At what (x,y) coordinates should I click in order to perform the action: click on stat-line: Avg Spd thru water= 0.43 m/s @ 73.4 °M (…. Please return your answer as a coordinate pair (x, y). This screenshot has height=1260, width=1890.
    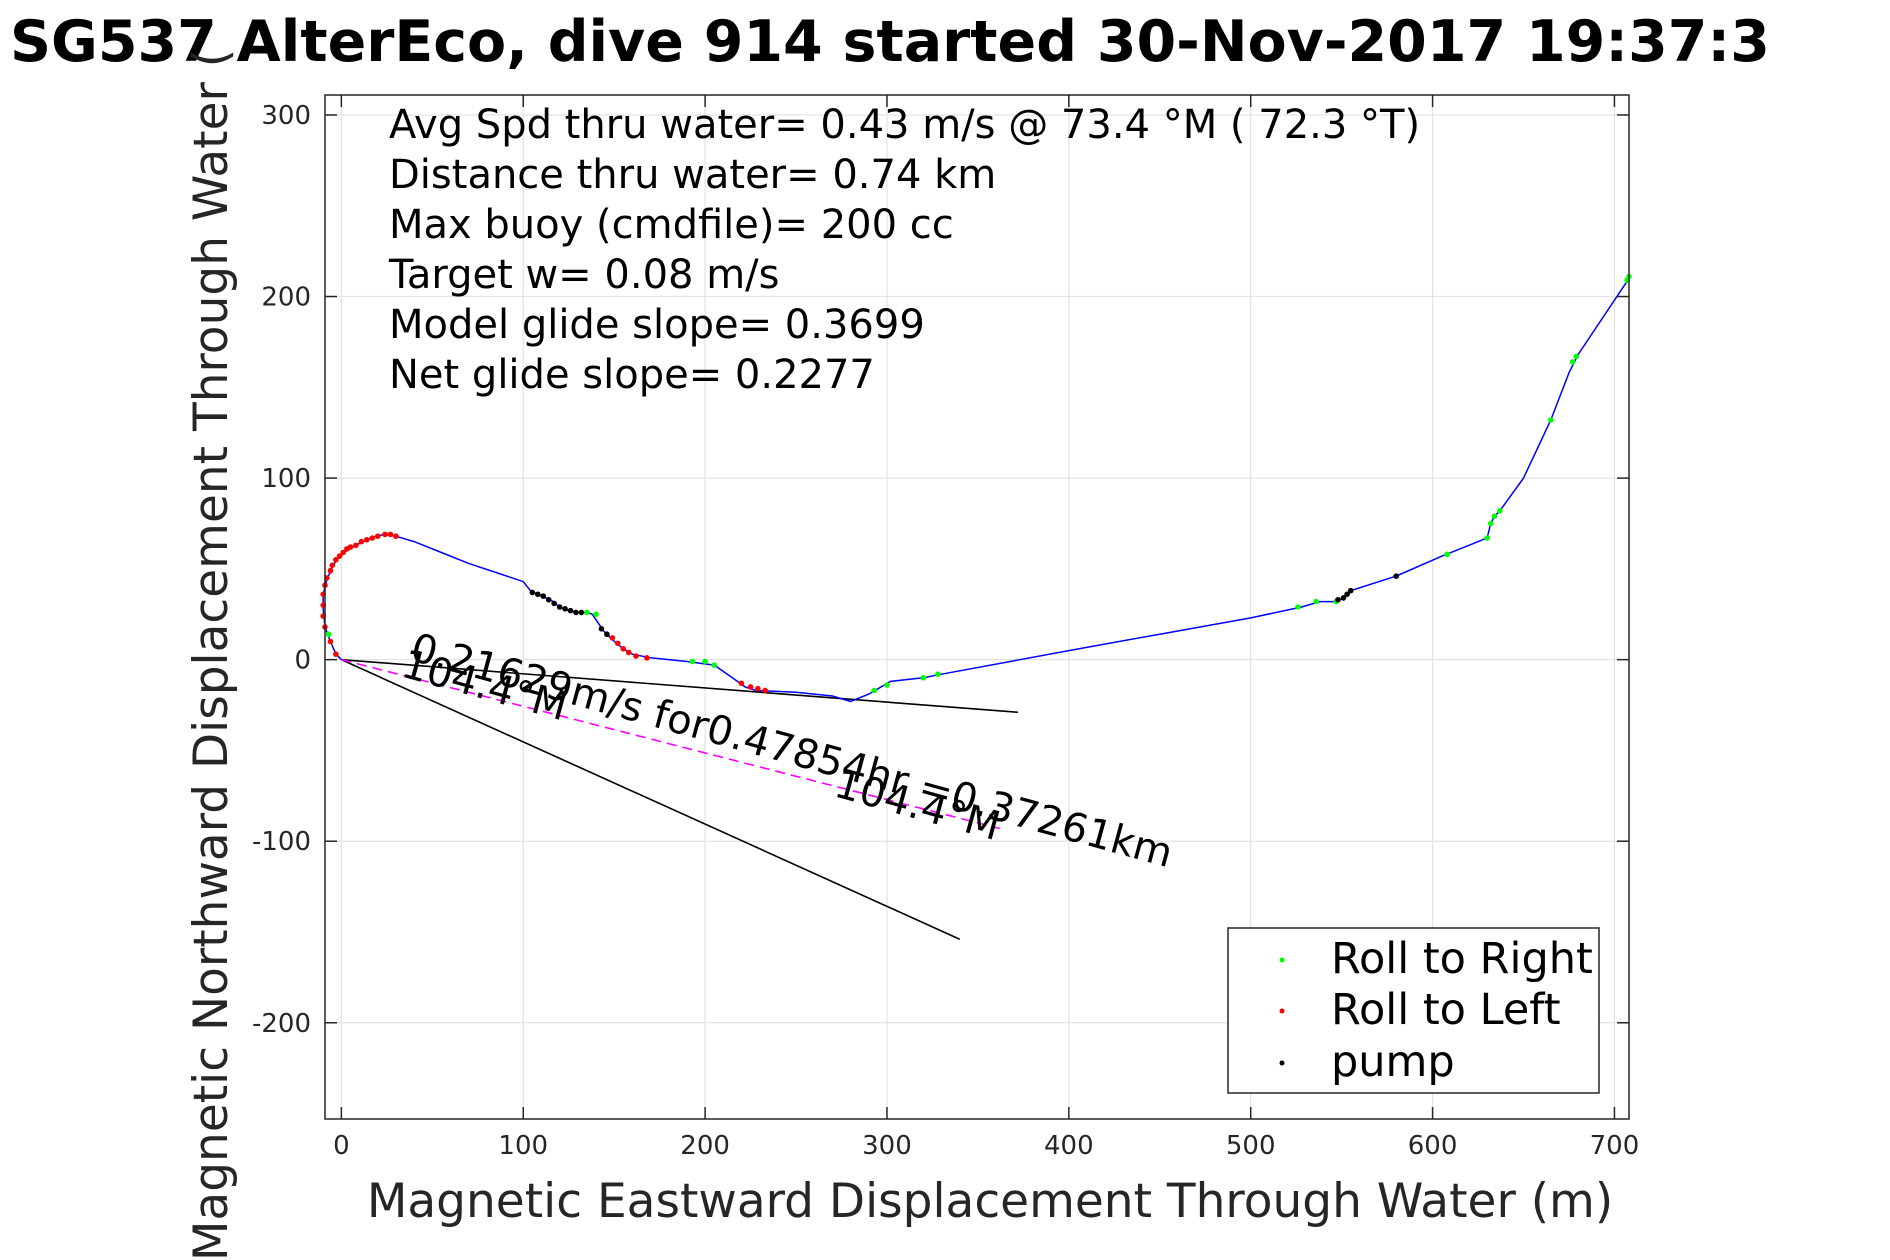
    Looking at the image, I should click on (904, 125).